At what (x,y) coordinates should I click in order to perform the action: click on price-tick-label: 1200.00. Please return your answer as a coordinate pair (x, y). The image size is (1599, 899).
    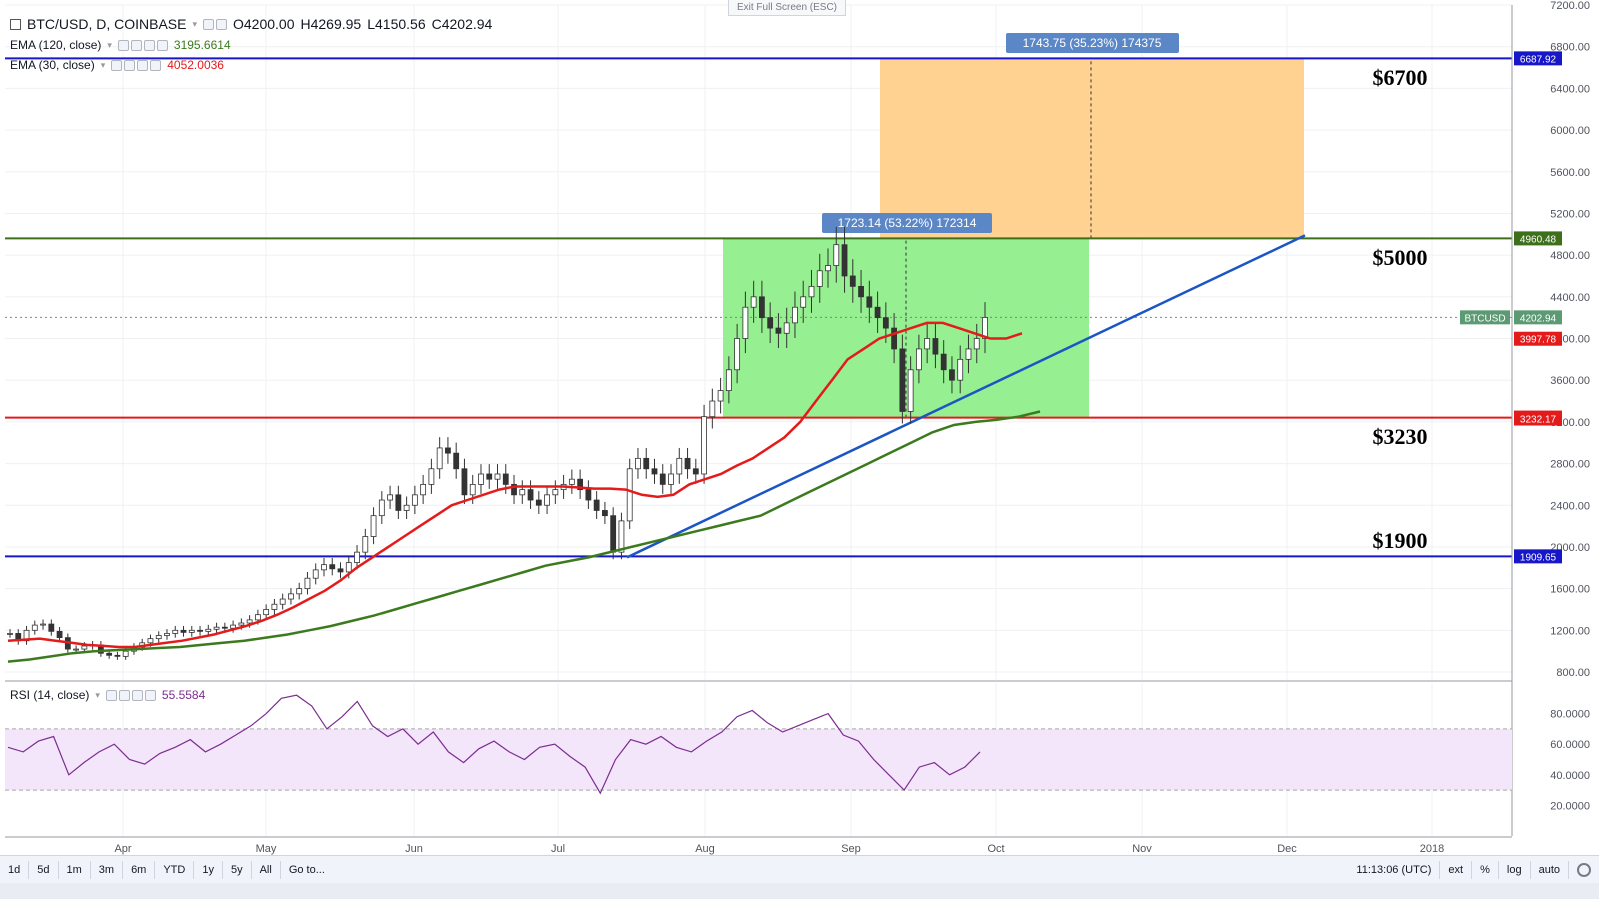
    Looking at the image, I should click on (1570, 631).